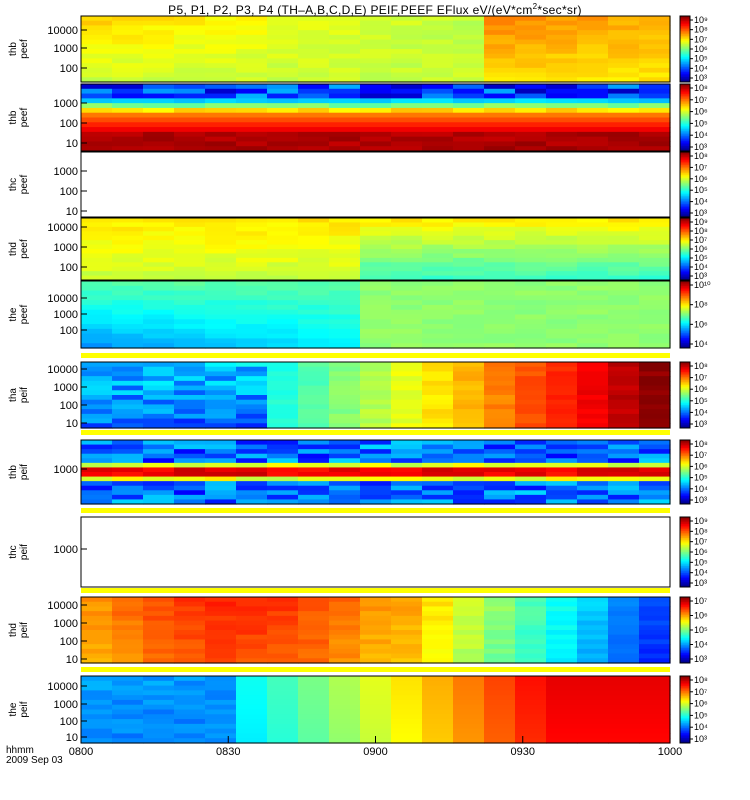 Image resolution: width=750 pixels, height=800 pixels. Describe the element at coordinates (69, 192) in the screenshot. I see `y-tick-label: 100` at that location.